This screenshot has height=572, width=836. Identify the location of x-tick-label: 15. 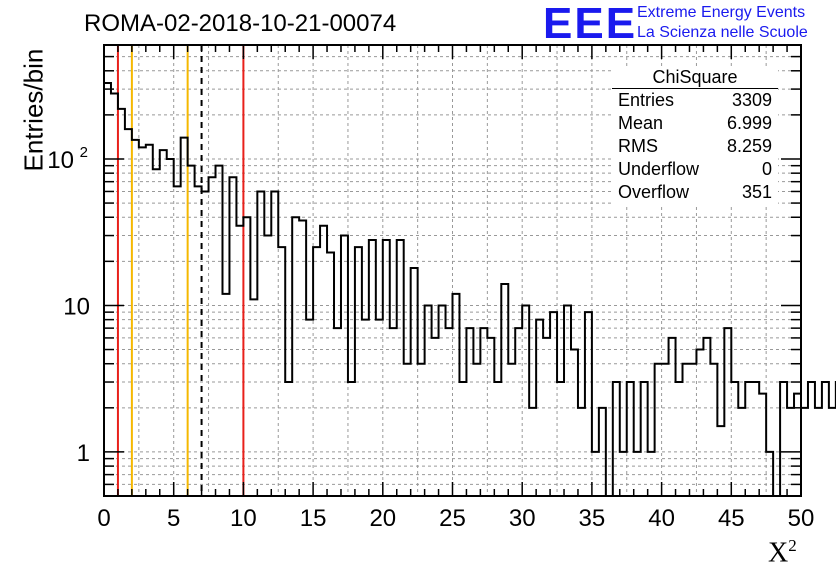
(313, 518).